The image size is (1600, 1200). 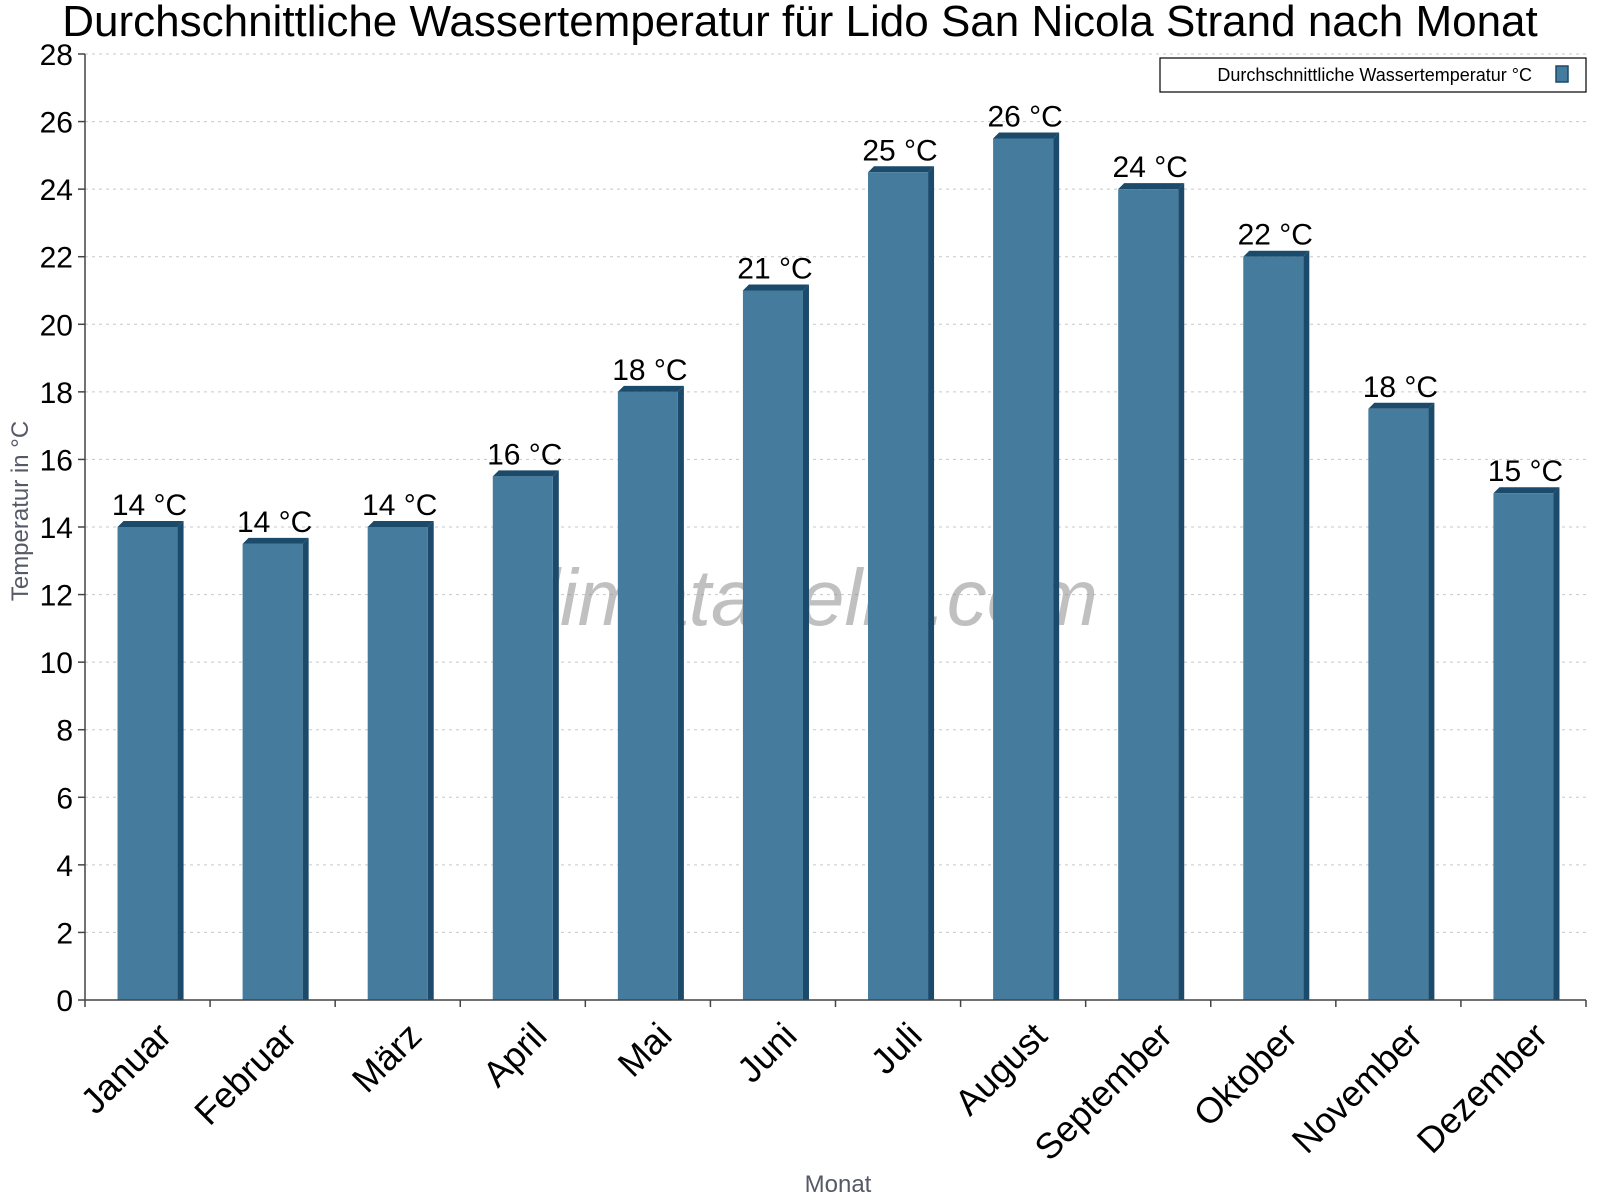 What do you see at coordinates (1525, 471) in the screenshot?
I see `value-label: 15 °C` at bounding box center [1525, 471].